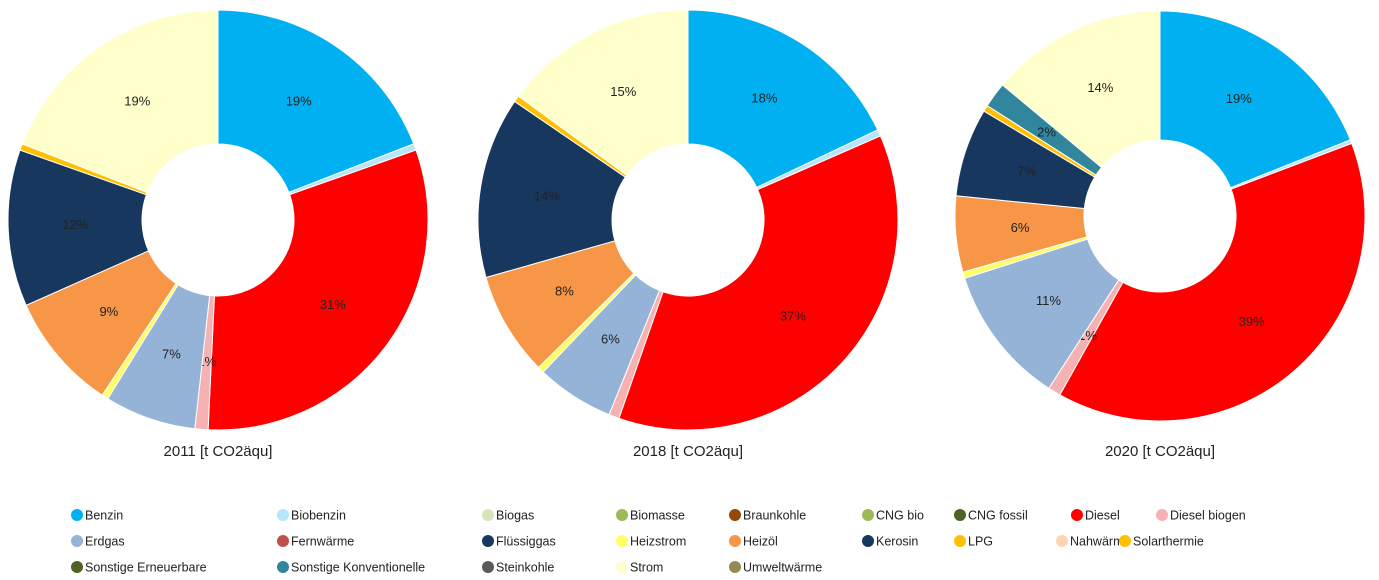 Image resolution: width=1379 pixels, height=580 pixels. What do you see at coordinates (526, 541) in the screenshot?
I see `legend-label: Flüssiggas` at bounding box center [526, 541].